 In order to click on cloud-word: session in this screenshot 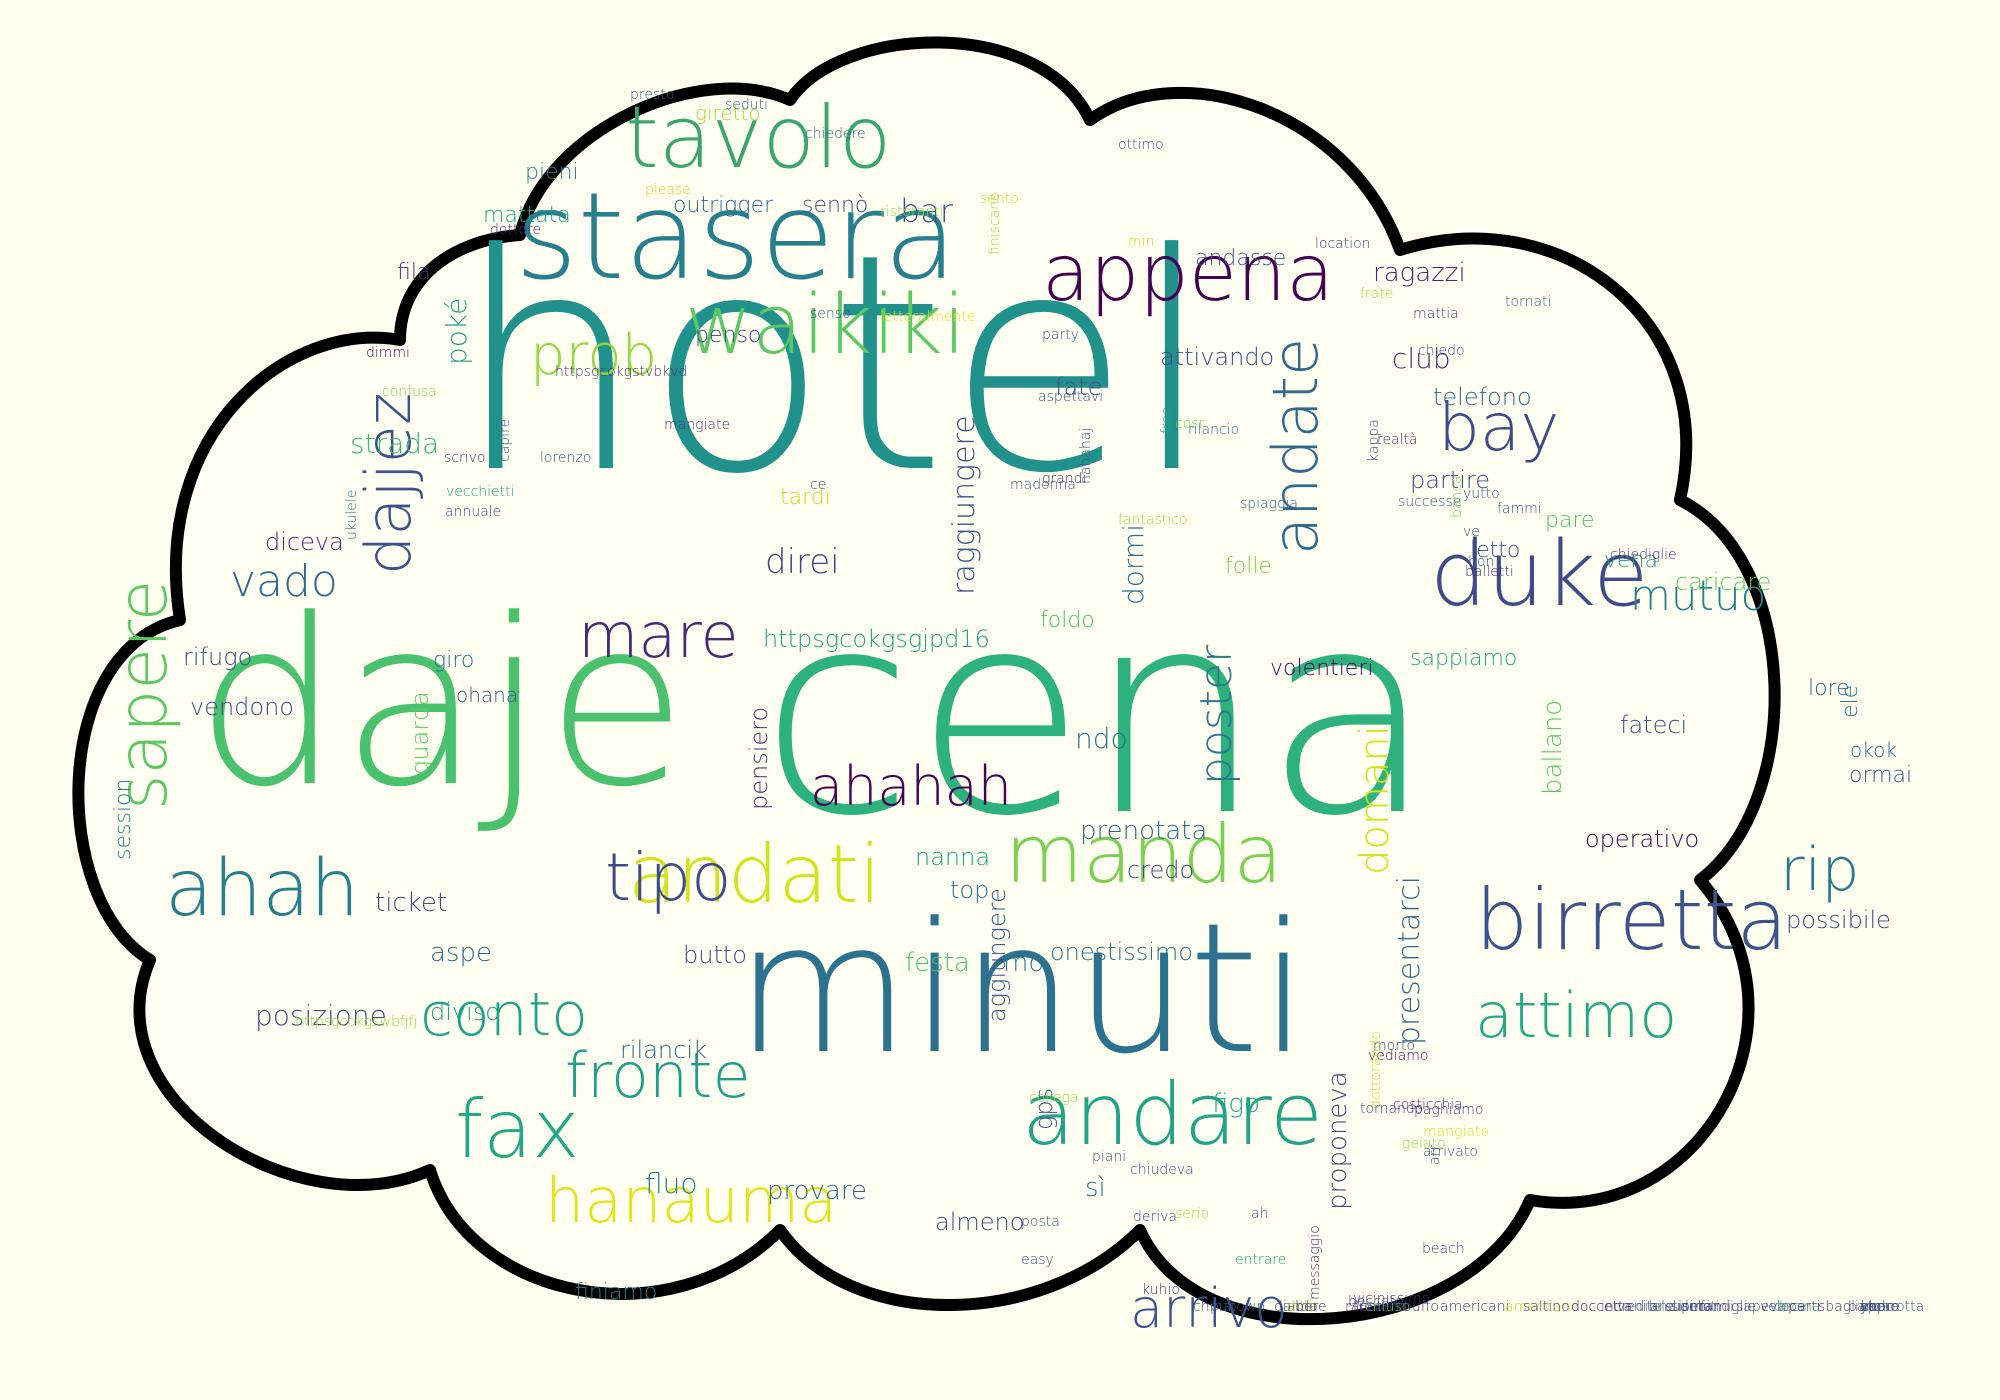, I will do `click(123, 819)`.